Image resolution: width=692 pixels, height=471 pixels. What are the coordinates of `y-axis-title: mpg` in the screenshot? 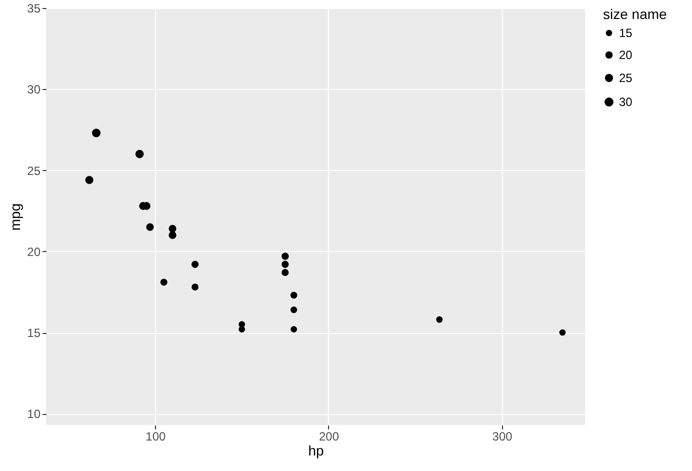 It's located at (15, 217).